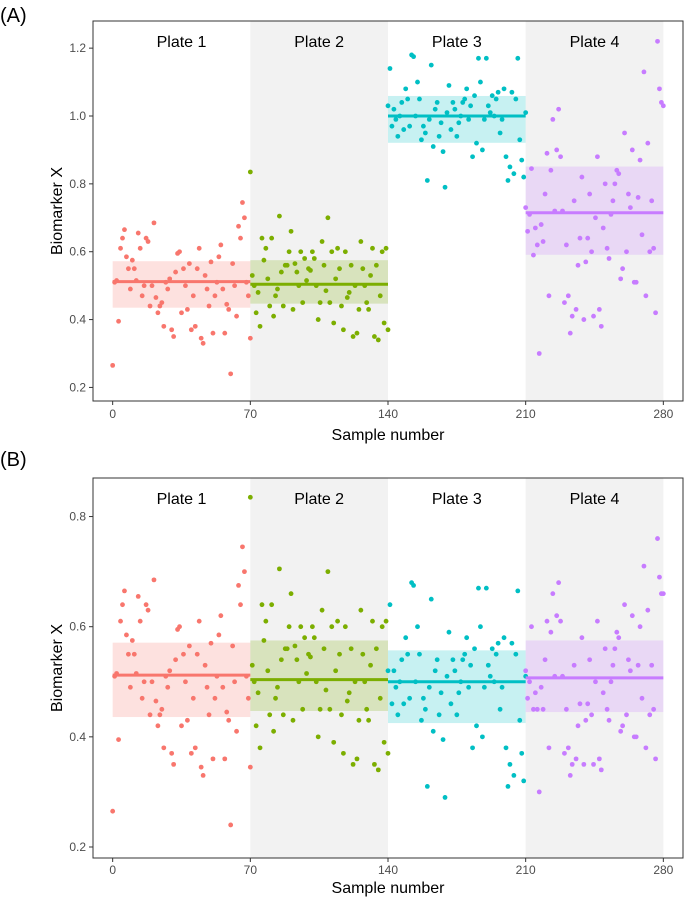 This screenshot has height=902, width=685. What do you see at coordinates (526, 414) in the screenshot?
I see `x-tick-label: 210` at bounding box center [526, 414].